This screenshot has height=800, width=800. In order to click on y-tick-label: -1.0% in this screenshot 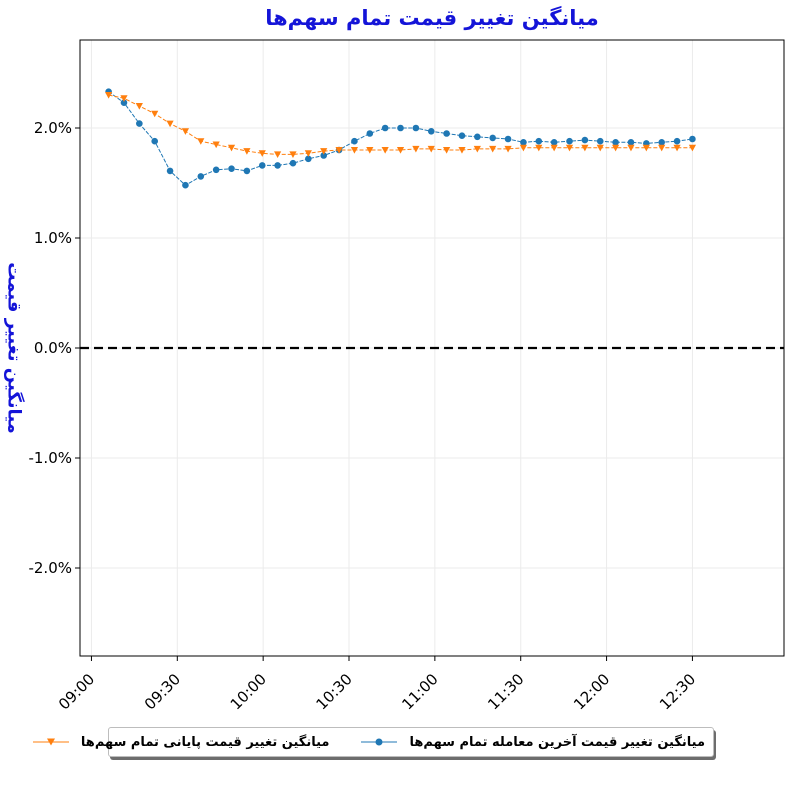, I will do `click(50, 458)`.